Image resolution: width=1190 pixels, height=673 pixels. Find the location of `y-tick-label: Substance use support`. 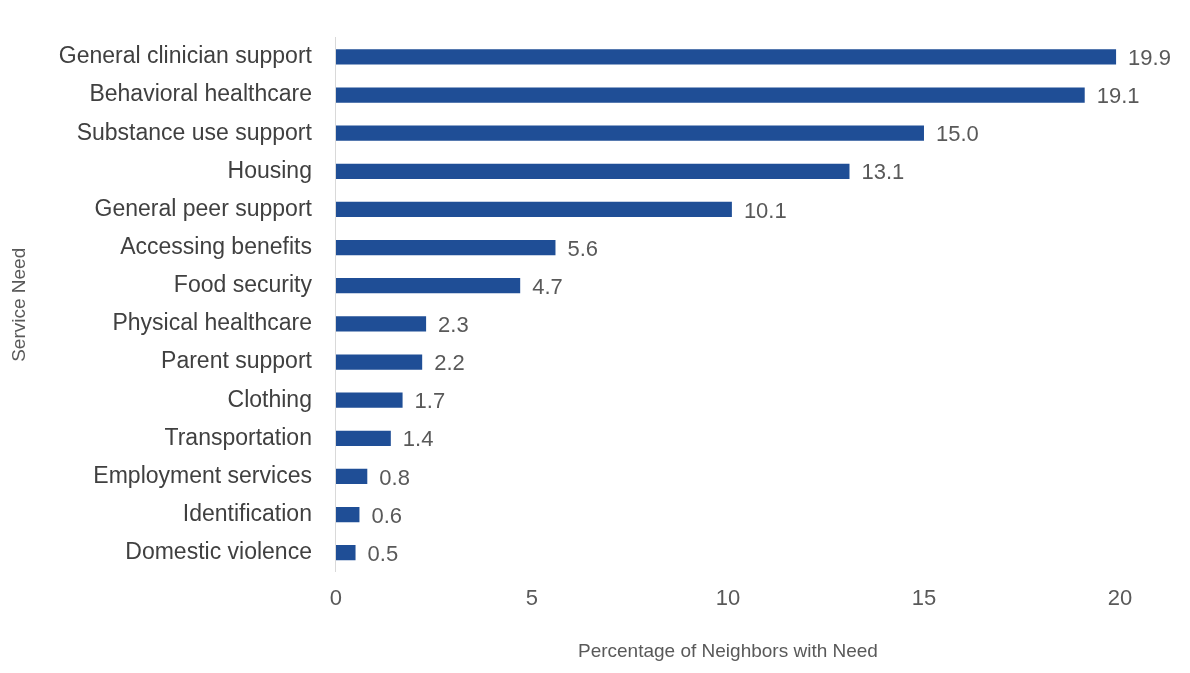

y-tick-label: Substance use support is located at coordinates (194, 131).